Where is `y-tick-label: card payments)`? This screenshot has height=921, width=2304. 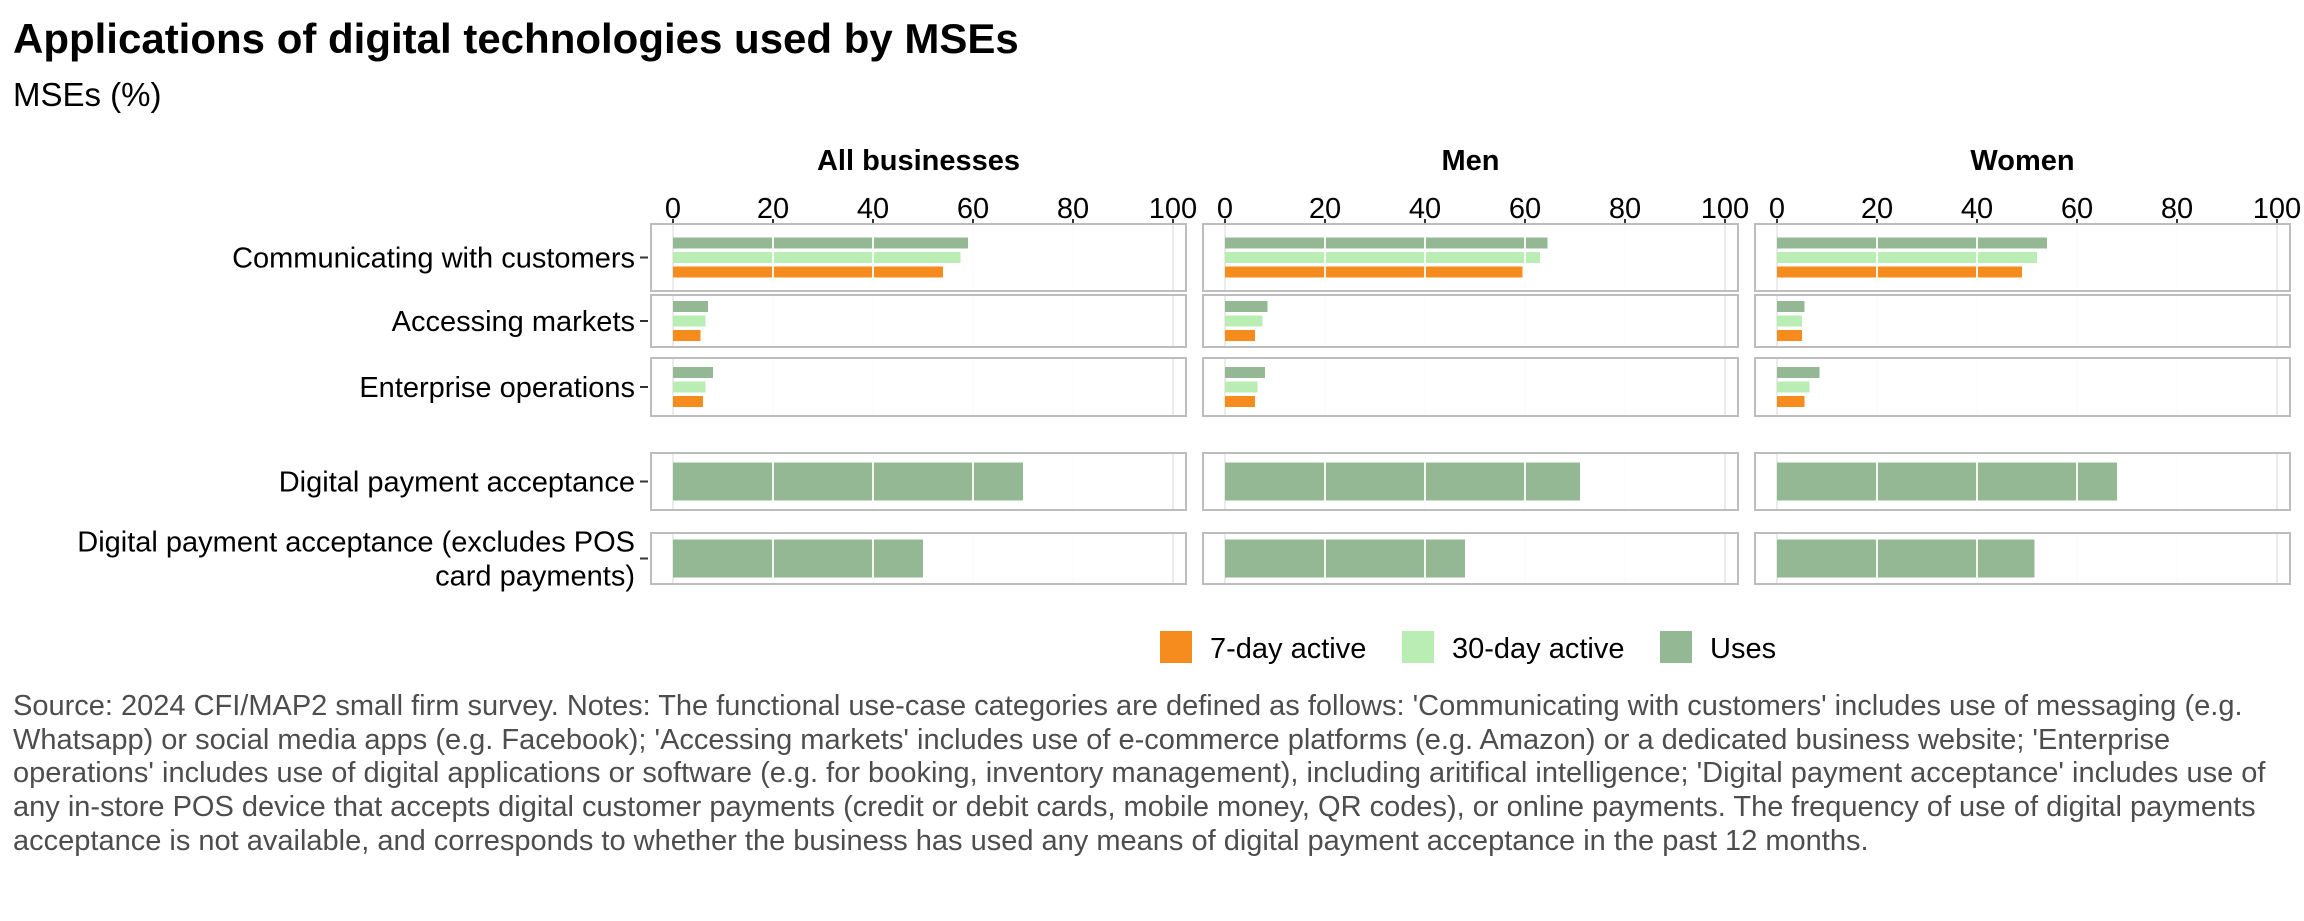
y-tick-label: card payments) is located at coordinates (535, 577).